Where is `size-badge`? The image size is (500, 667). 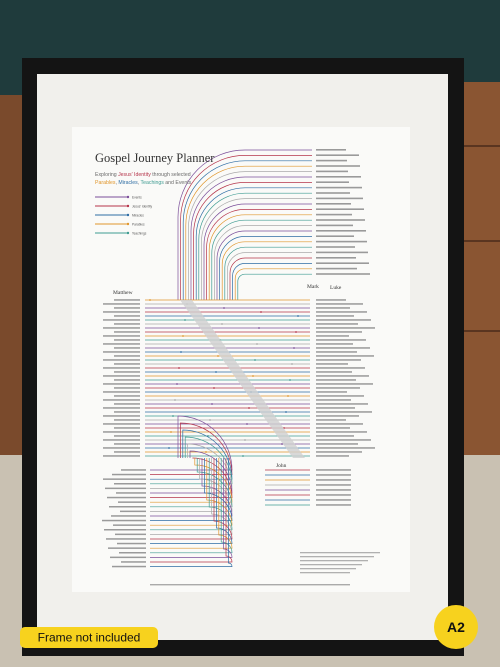 size-badge is located at coordinates (456, 627).